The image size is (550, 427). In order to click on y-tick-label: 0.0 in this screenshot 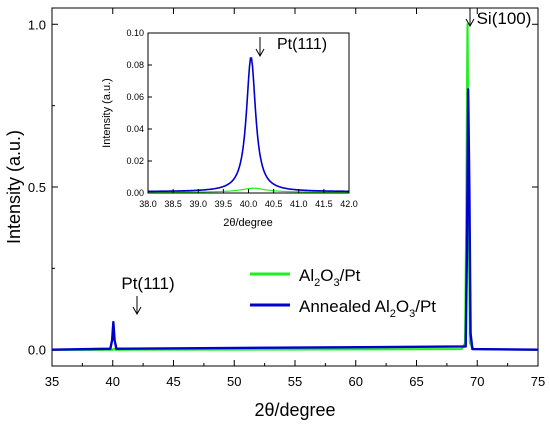, I will do `click(37, 350)`.